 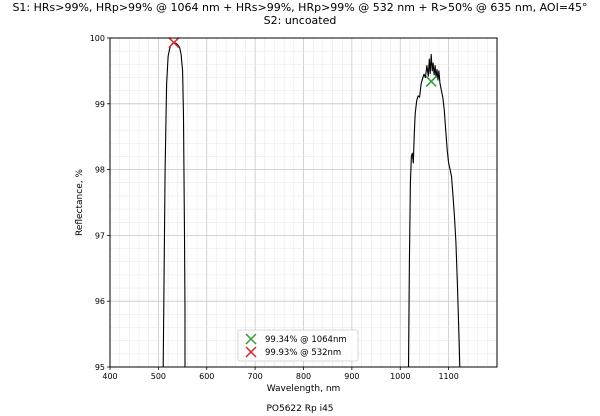 What do you see at coordinates (100, 367) in the screenshot?
I see `y-tick-label: 95` at bounding box center [100, 367].